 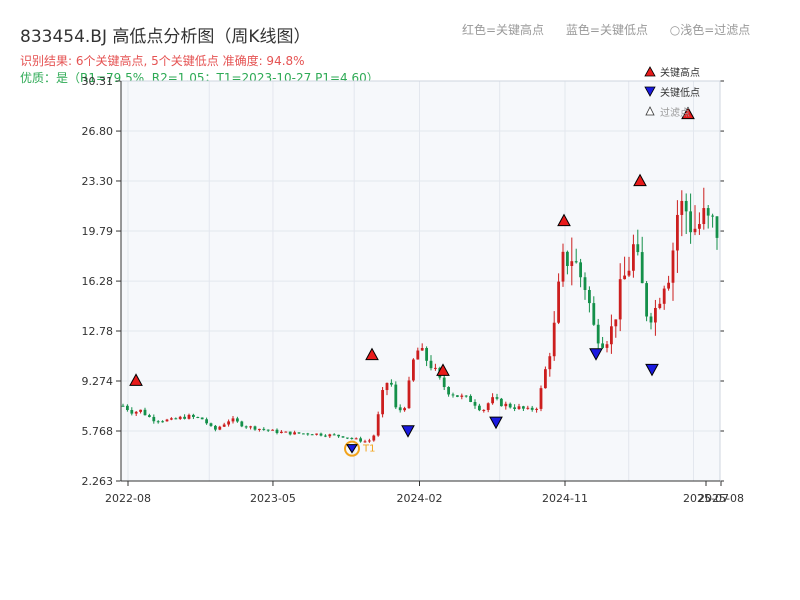 What do you see at coordinates (352, 449) in the screenshot?
I see `t1-low-marker` at bounding box center [352, 449].